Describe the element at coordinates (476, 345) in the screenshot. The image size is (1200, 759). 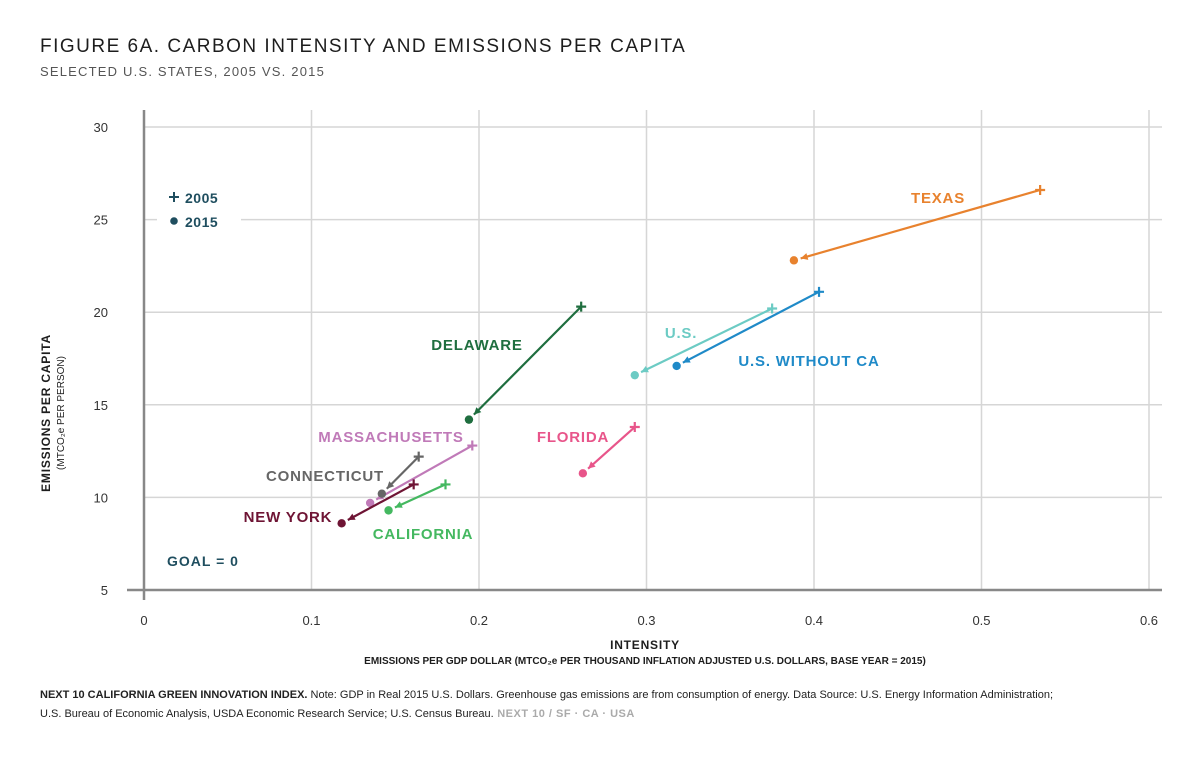
I see `series-label: DELAWARE` at that location.